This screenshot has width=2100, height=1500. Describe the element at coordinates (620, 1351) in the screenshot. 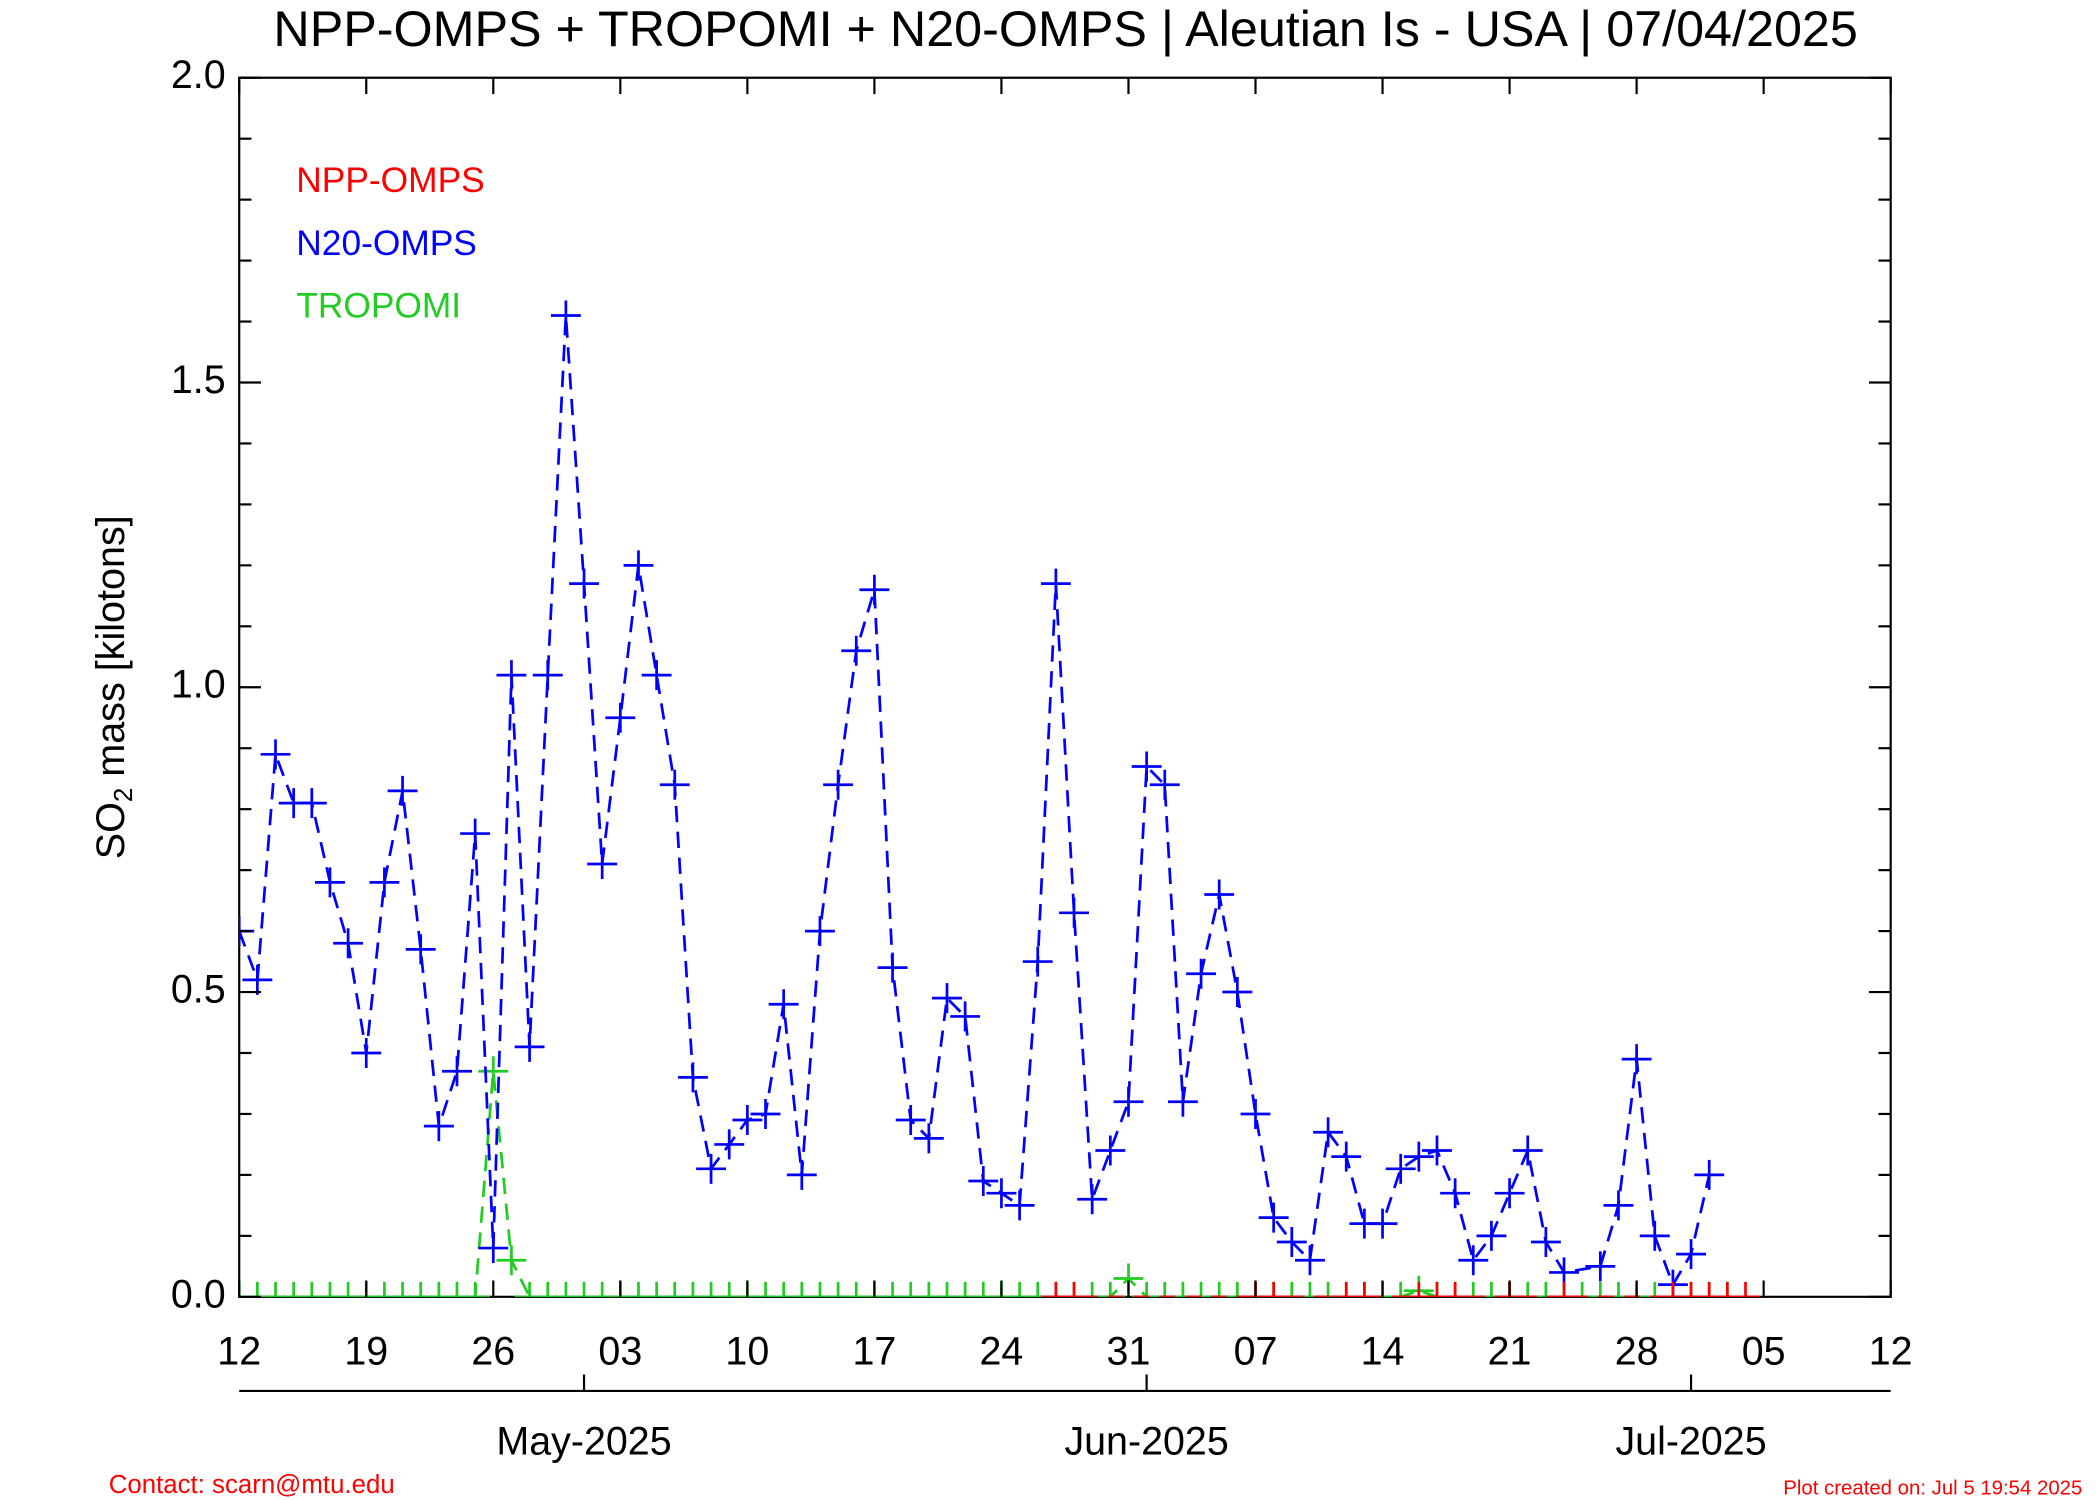

I see `x-tick-label: 03` at that location.